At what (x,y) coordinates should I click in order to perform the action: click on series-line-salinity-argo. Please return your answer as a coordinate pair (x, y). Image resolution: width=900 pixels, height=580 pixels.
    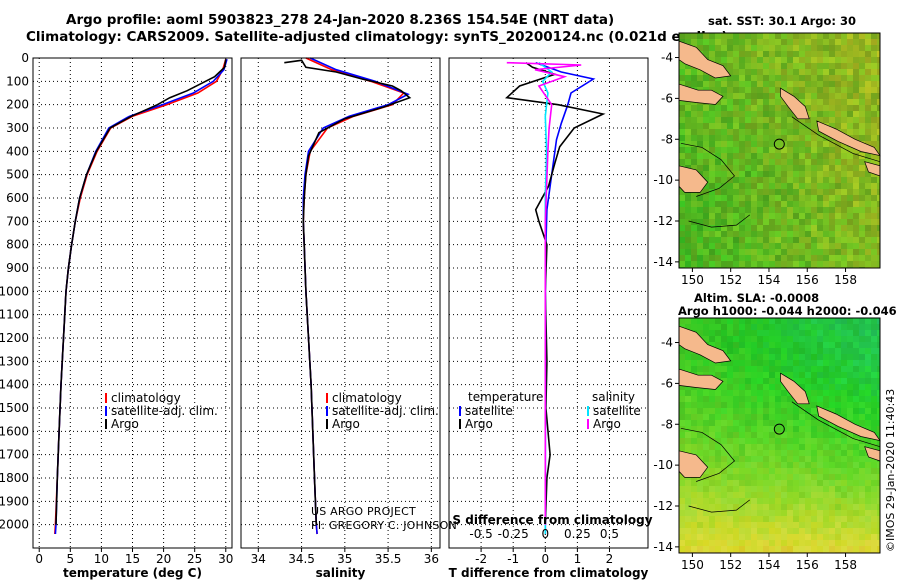
    Looking at the image, I should click on (544, 293).